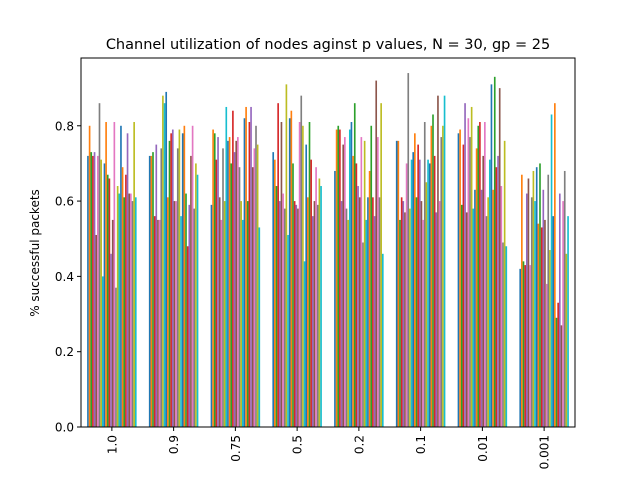  I want to click on y-tick-label: 0.4, so click(64, 277).